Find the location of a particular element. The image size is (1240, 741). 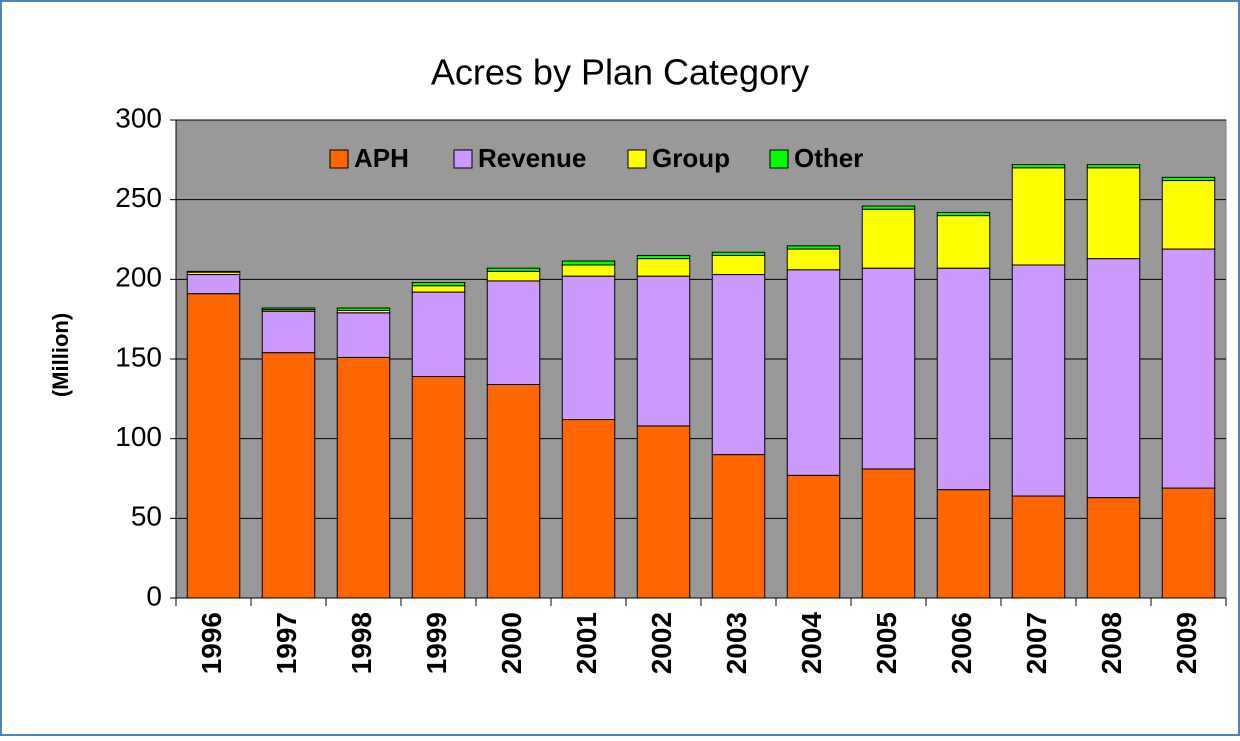

x-tick-label: 2005 is located at coordinates (886, 643).